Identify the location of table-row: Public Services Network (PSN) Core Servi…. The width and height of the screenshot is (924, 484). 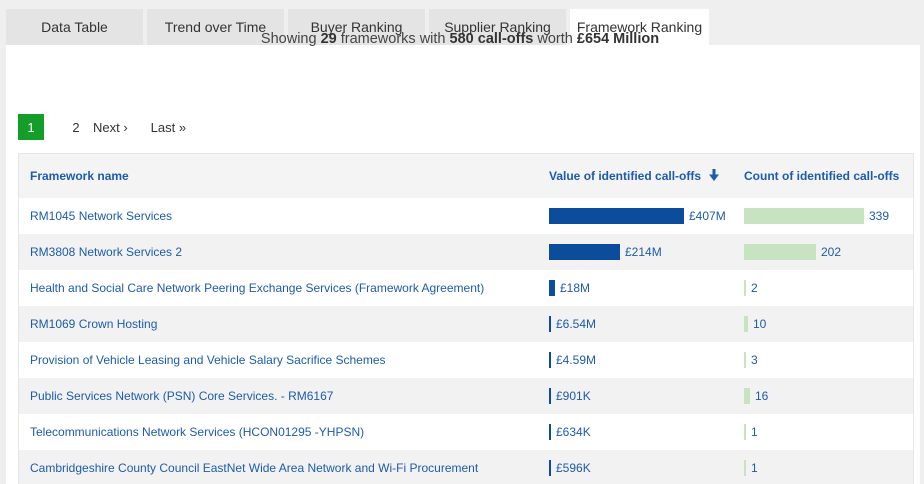
(466, 396).